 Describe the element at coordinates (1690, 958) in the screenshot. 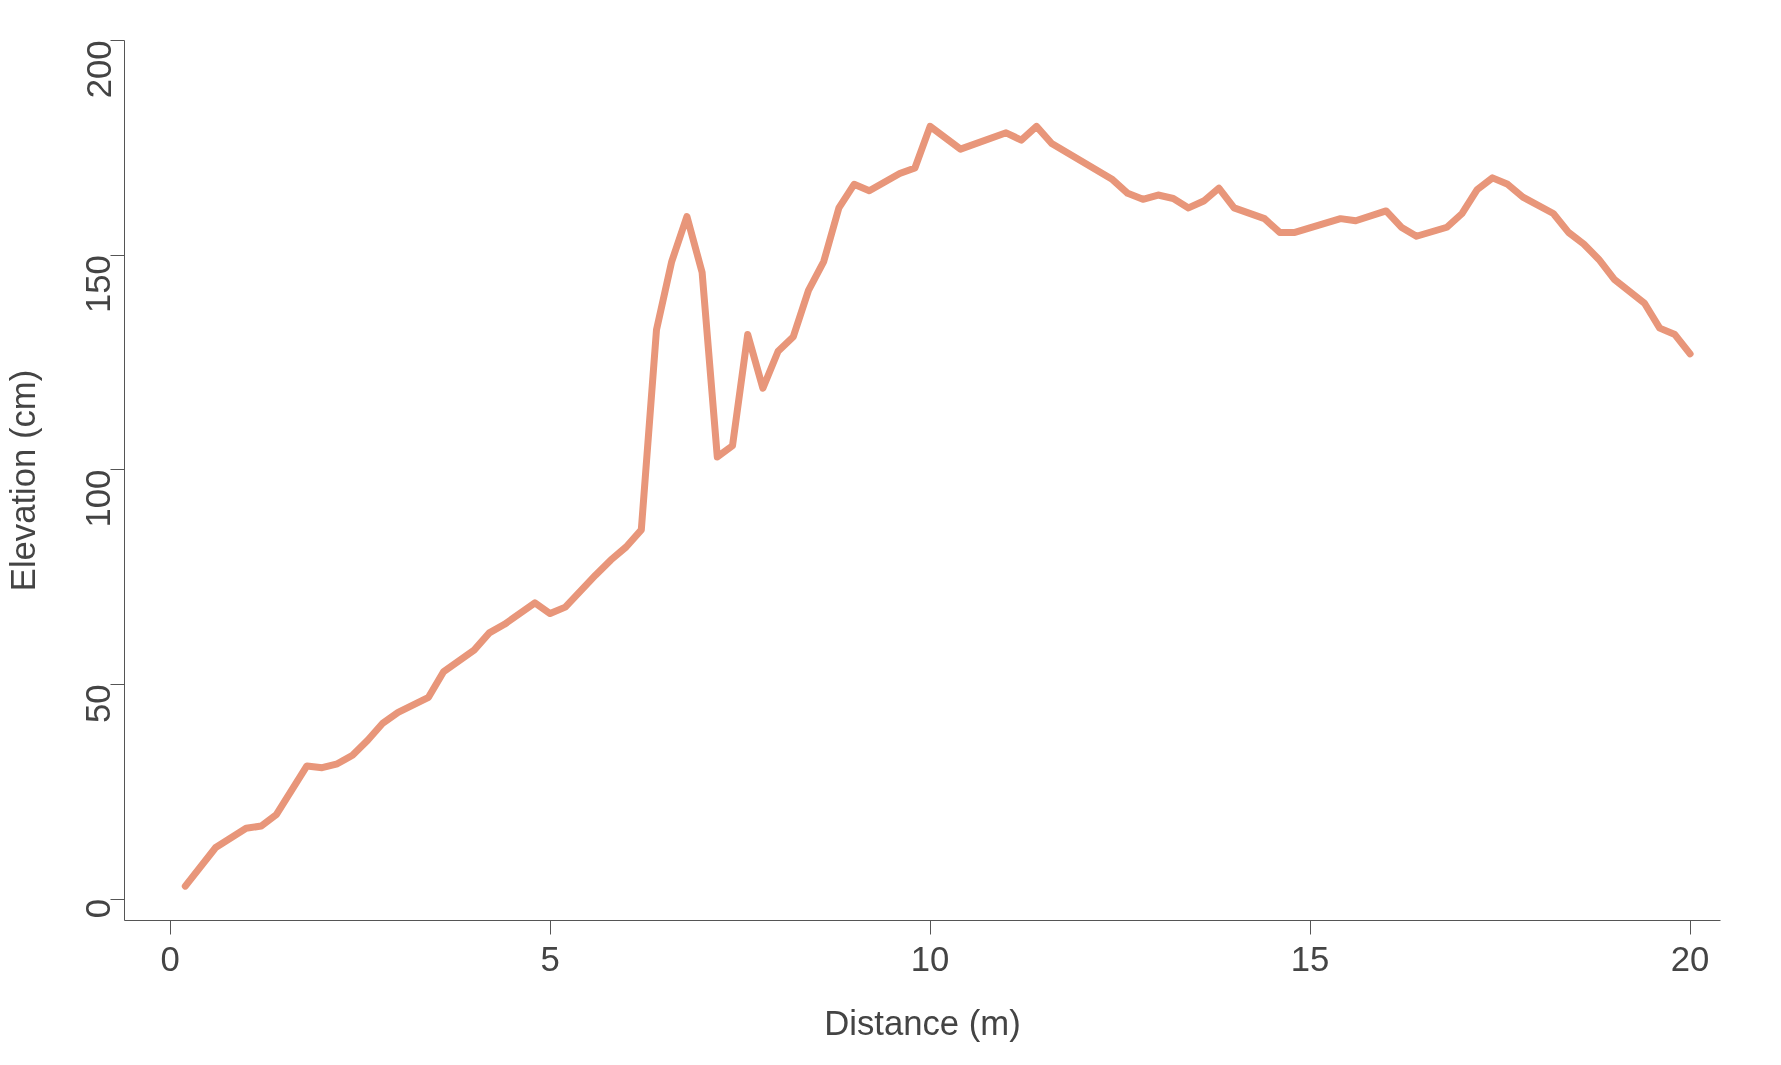

I see `x-tick-label: 20` at that location.